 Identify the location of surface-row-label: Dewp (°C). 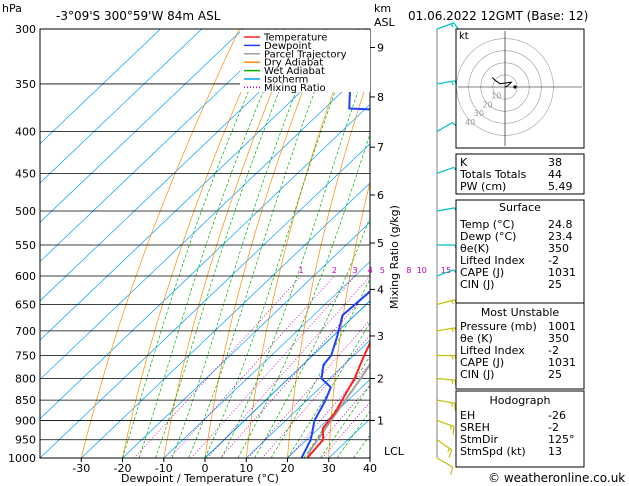
(488, 236).